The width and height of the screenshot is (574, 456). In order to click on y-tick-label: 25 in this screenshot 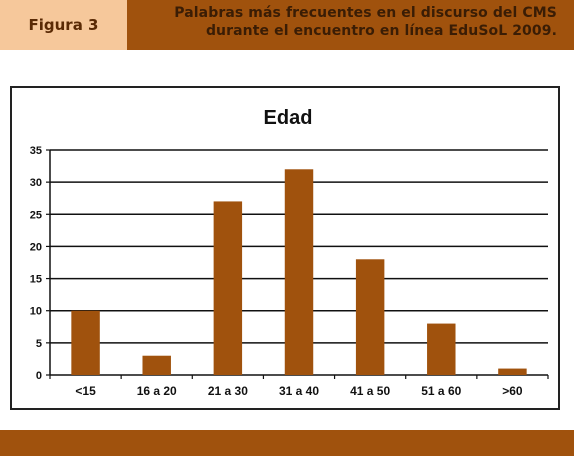, I will do `click(36, 215)`.